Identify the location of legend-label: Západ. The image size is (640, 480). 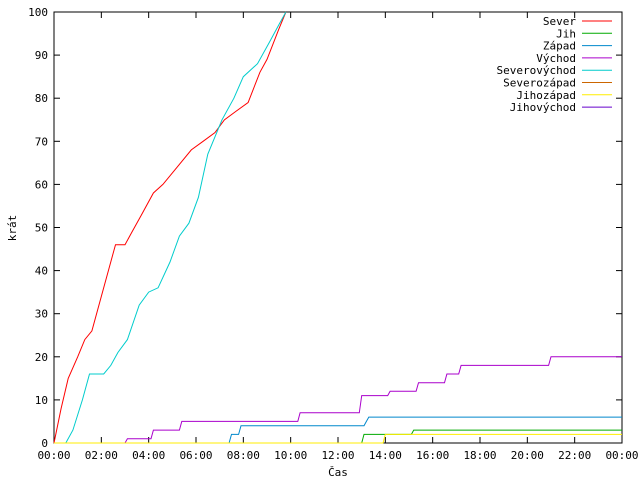
(559, 46).